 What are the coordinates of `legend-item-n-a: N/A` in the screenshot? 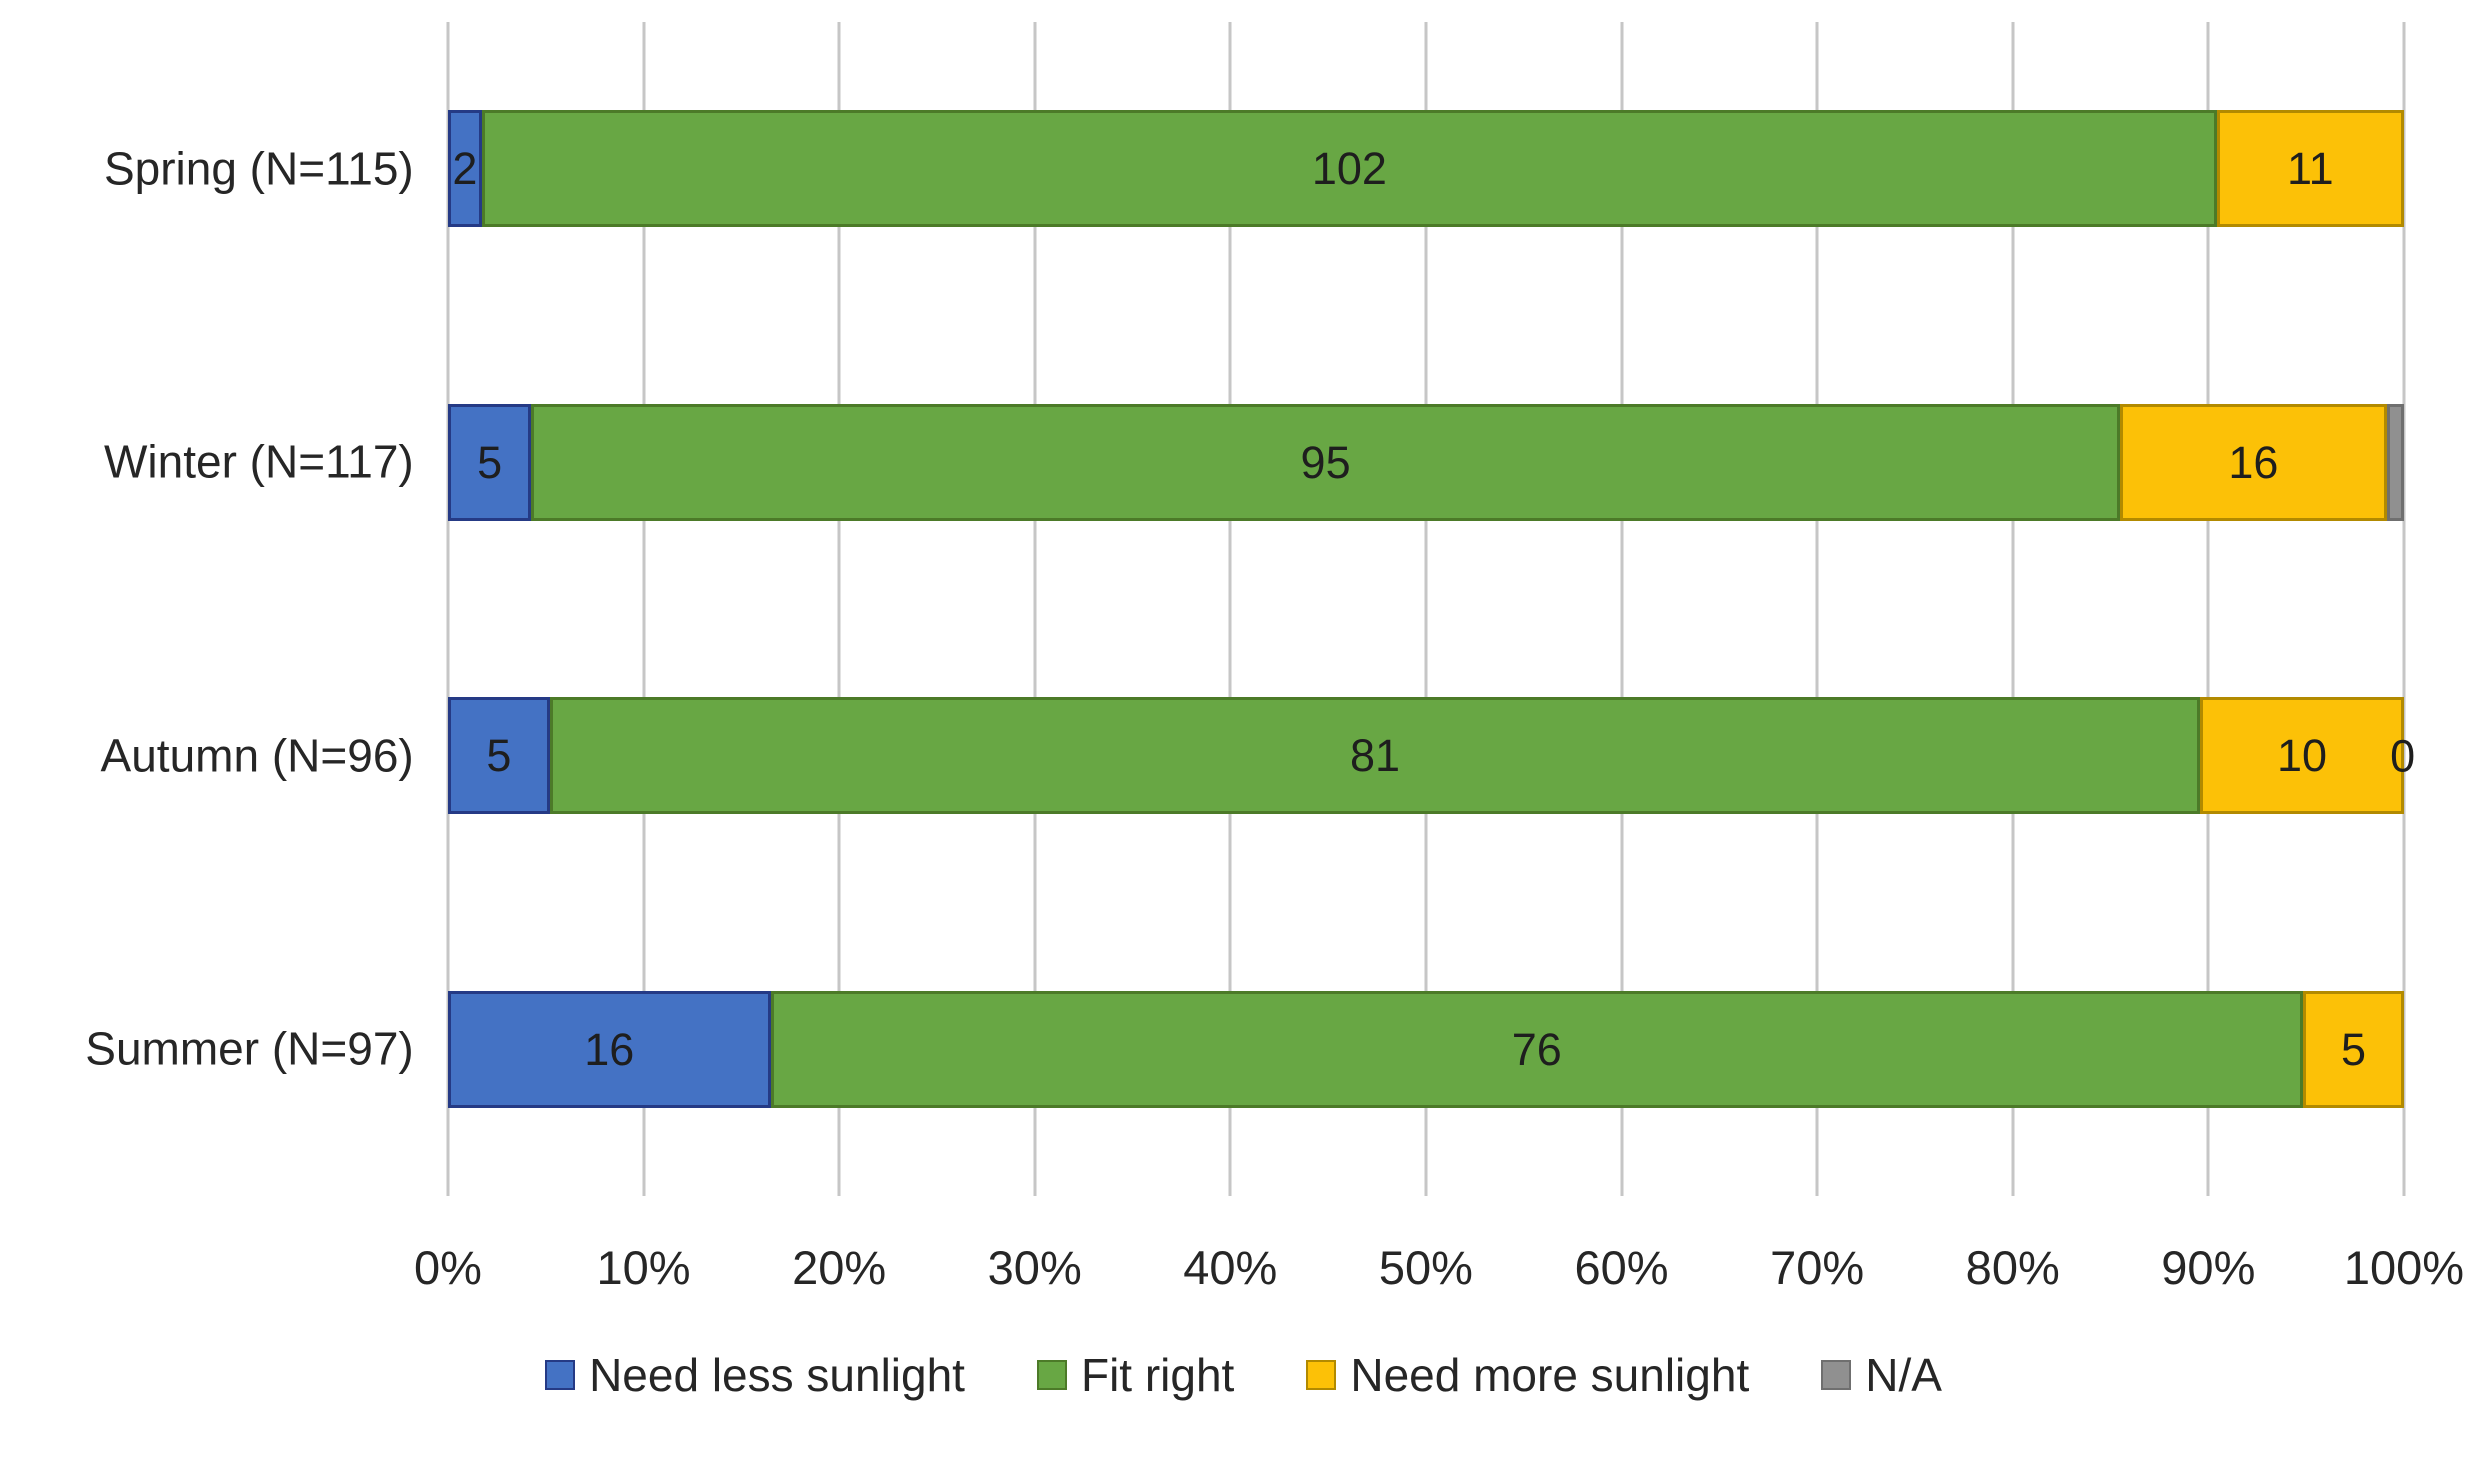 It's located at (1881, 1375).